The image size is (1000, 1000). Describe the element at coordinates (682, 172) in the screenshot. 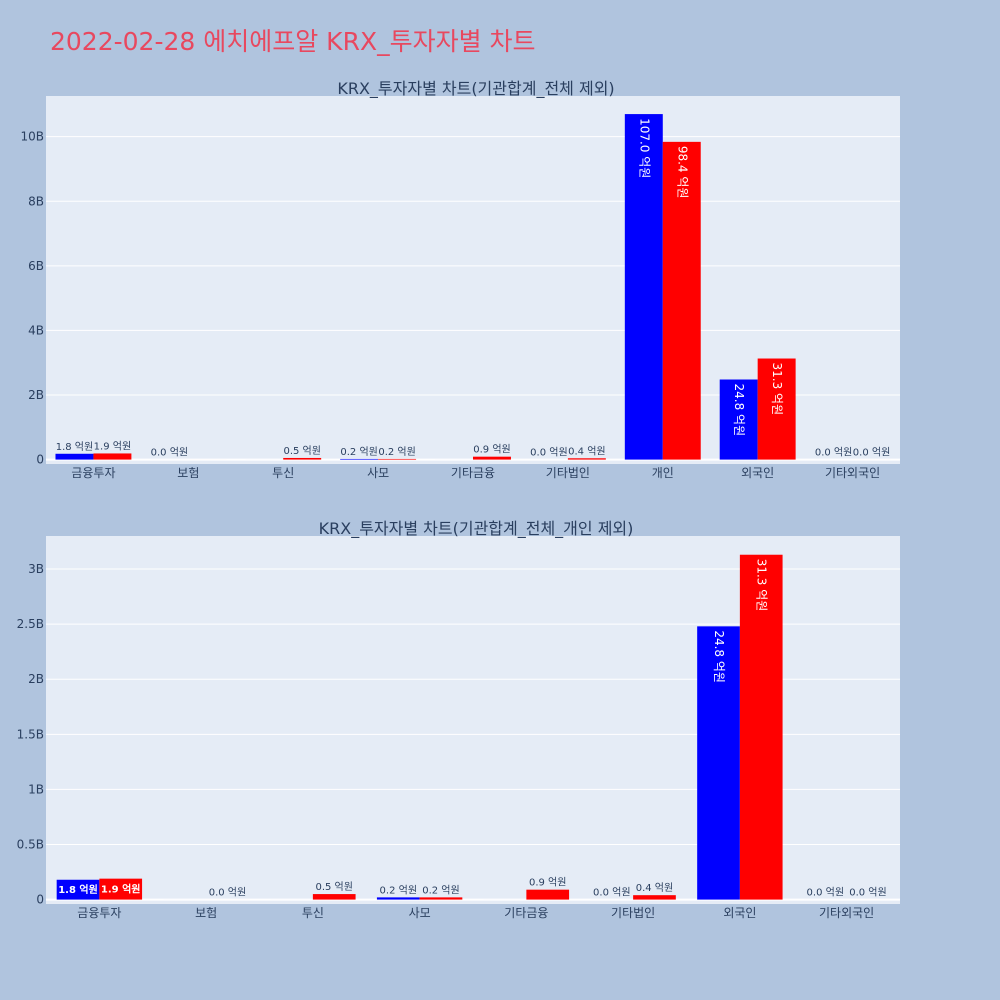

I see `data-label: 98.4 억원` at that location.